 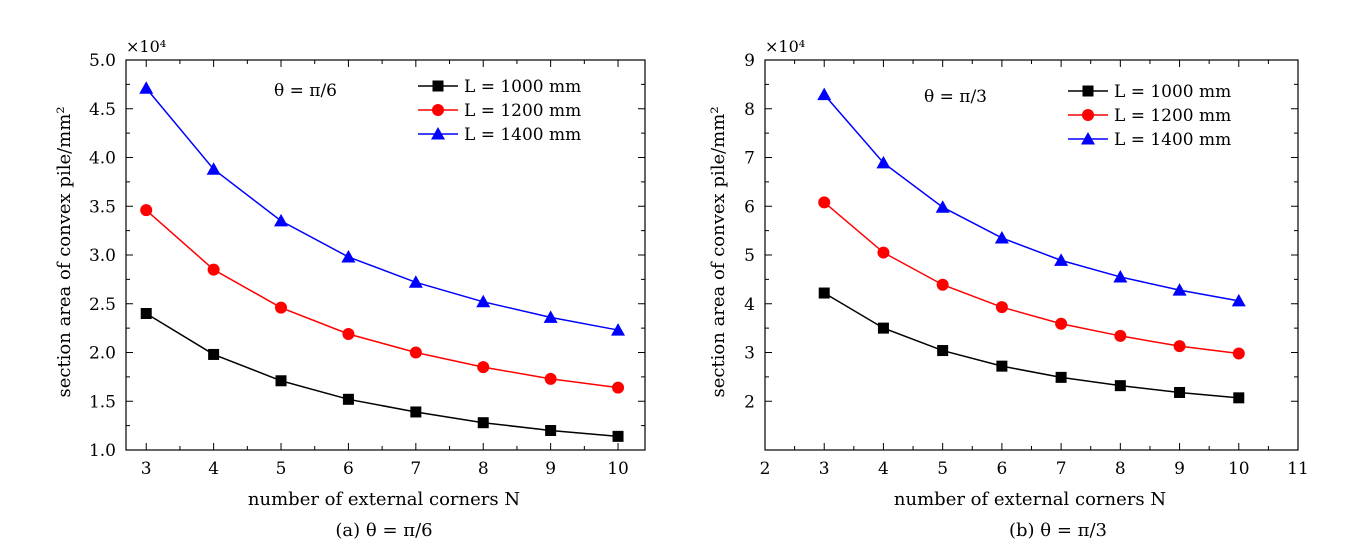 I want to click on y-tick-label: 7, so click(x=749, y=159).